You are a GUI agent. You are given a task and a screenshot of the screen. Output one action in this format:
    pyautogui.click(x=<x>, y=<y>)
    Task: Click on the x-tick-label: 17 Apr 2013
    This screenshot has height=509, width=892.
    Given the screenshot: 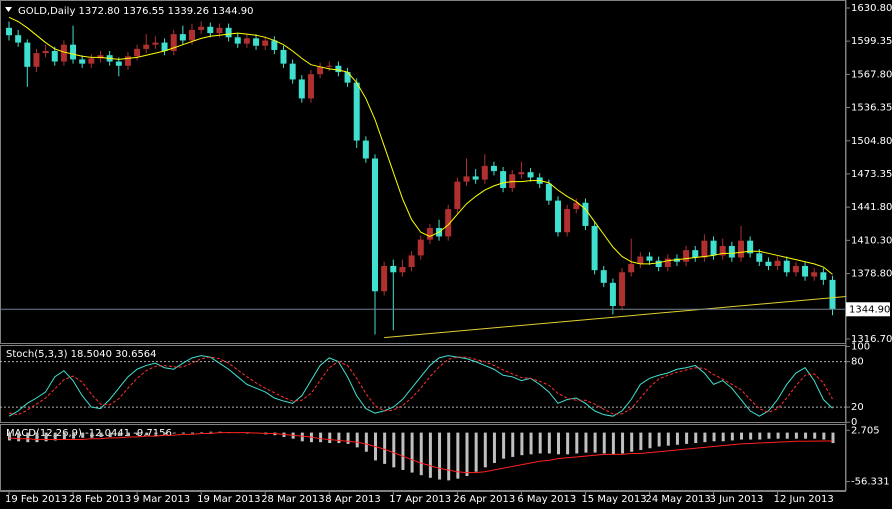 What is the action you would take?
    pyautogui.click(x=420, y=499)
    